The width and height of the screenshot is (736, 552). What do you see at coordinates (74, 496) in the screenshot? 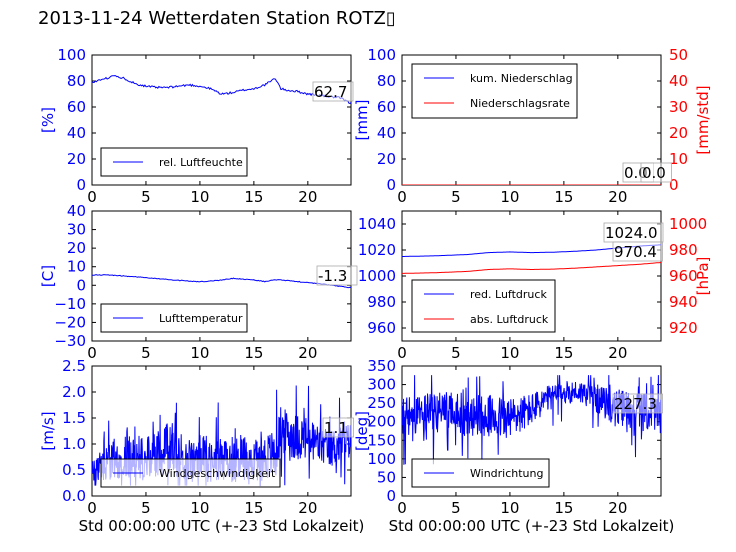
I see `y-tick-label: 0.0` at bounding box center [74, 496].